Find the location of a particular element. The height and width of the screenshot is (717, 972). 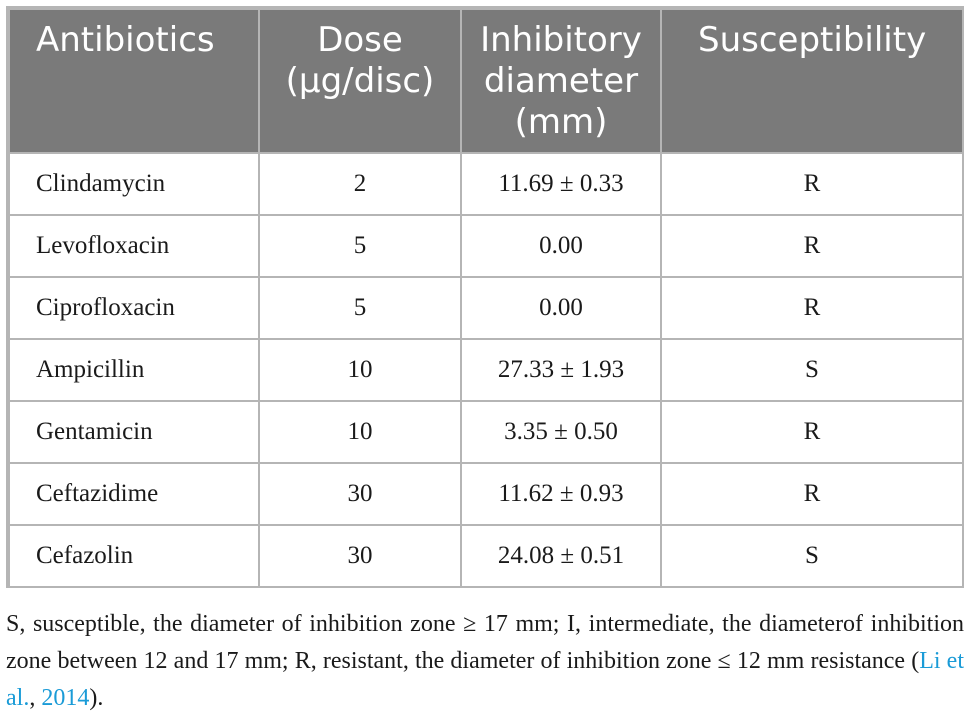

table-row: Cefazolin 30 24.08 ± 0.51 S is located at coordinates (486, 556).